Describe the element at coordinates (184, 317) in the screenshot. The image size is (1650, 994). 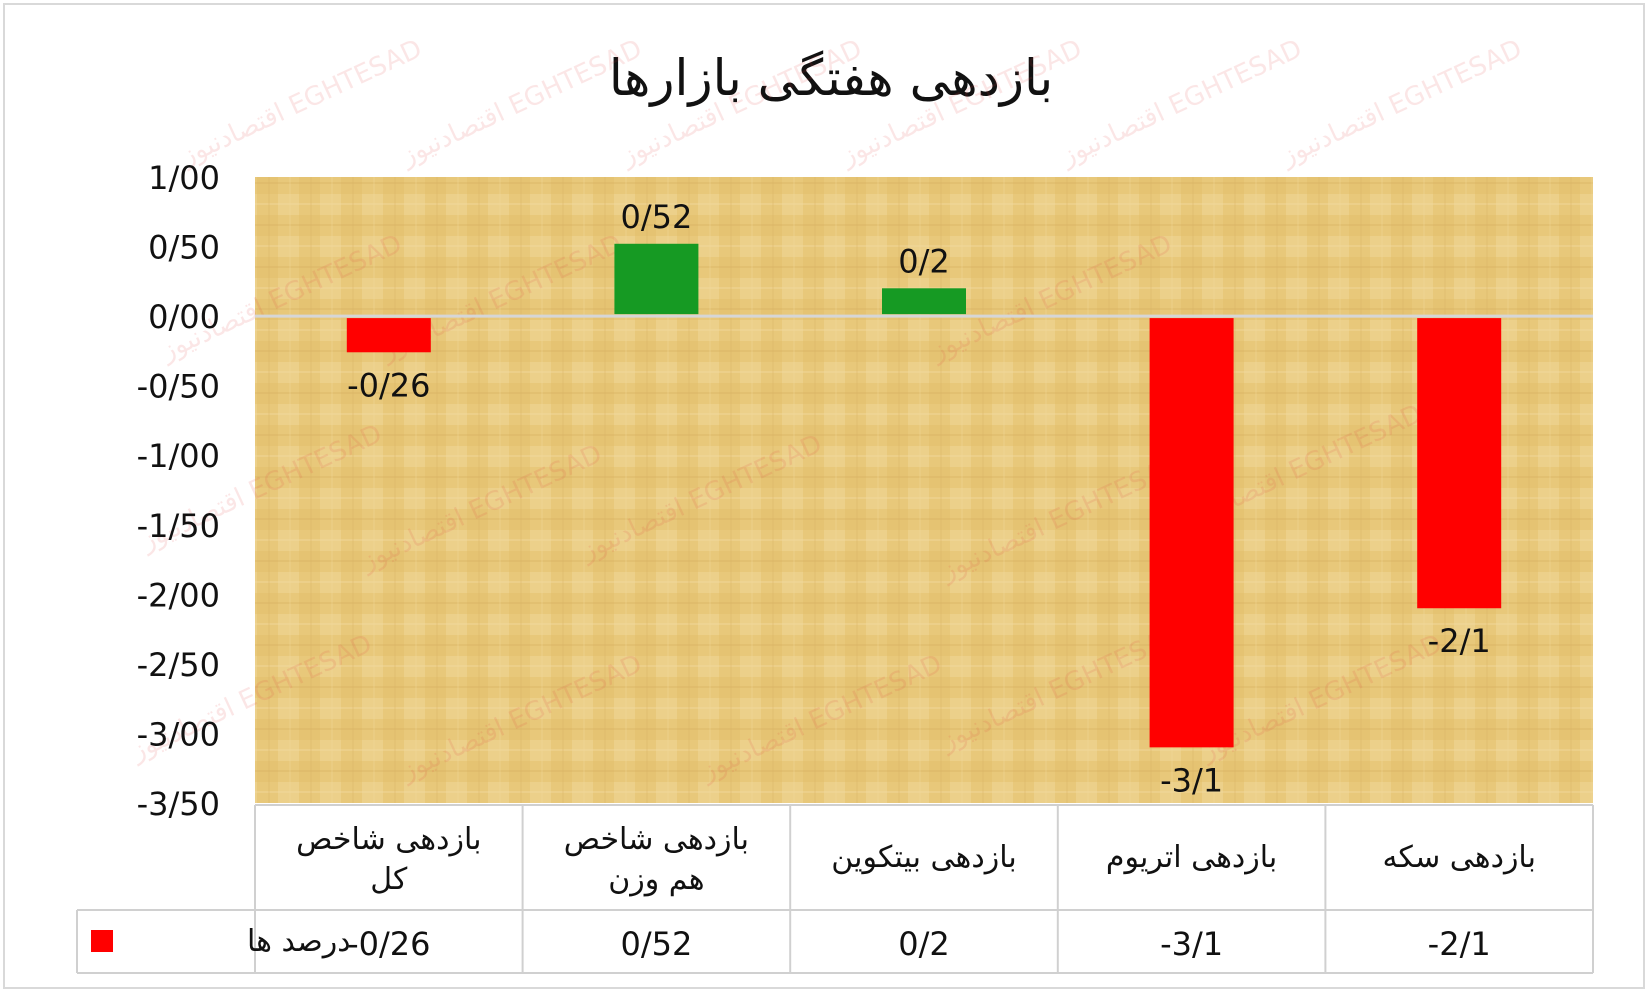
I see `y-tick-label: 0/00` at that location.